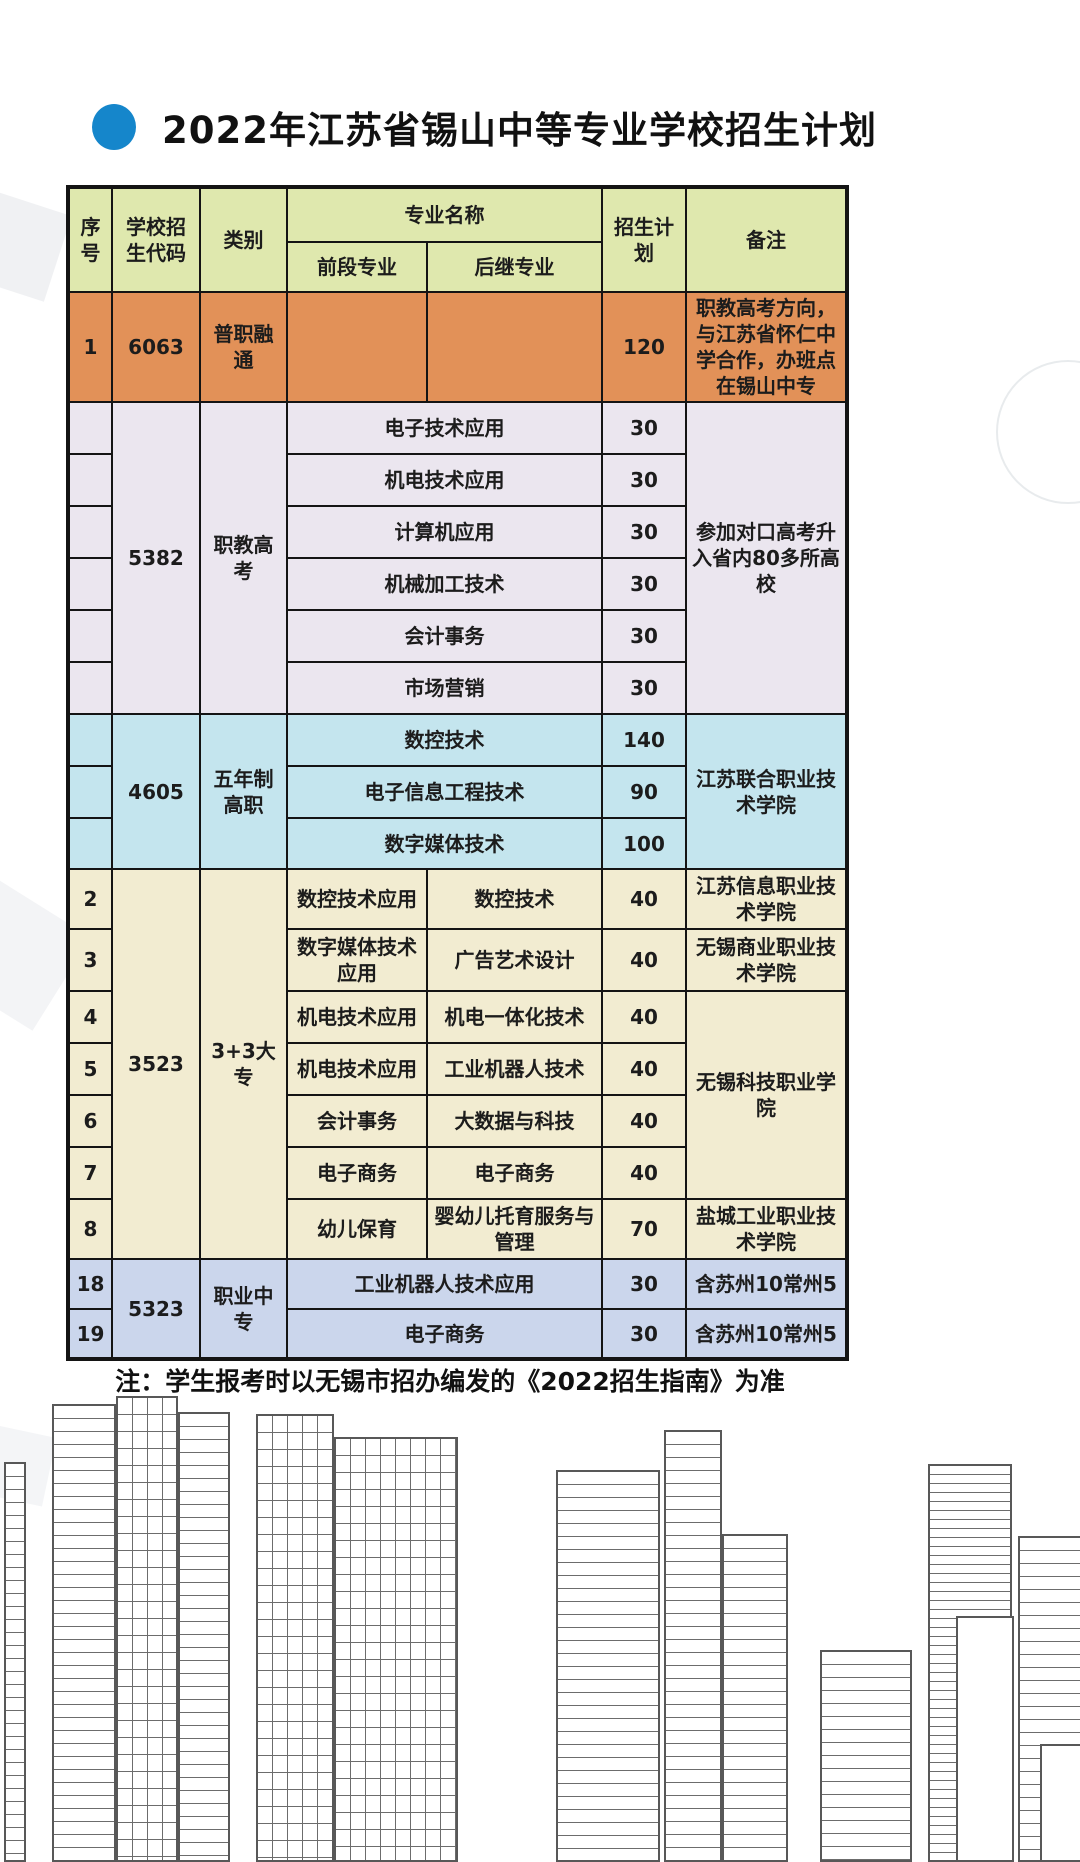 This screenshot has width=1080, height=1862. What do you see at coordinates (444, 636) in the screenshot?
I see `cell-major: 会计事务` at bounding box center [444, 636].